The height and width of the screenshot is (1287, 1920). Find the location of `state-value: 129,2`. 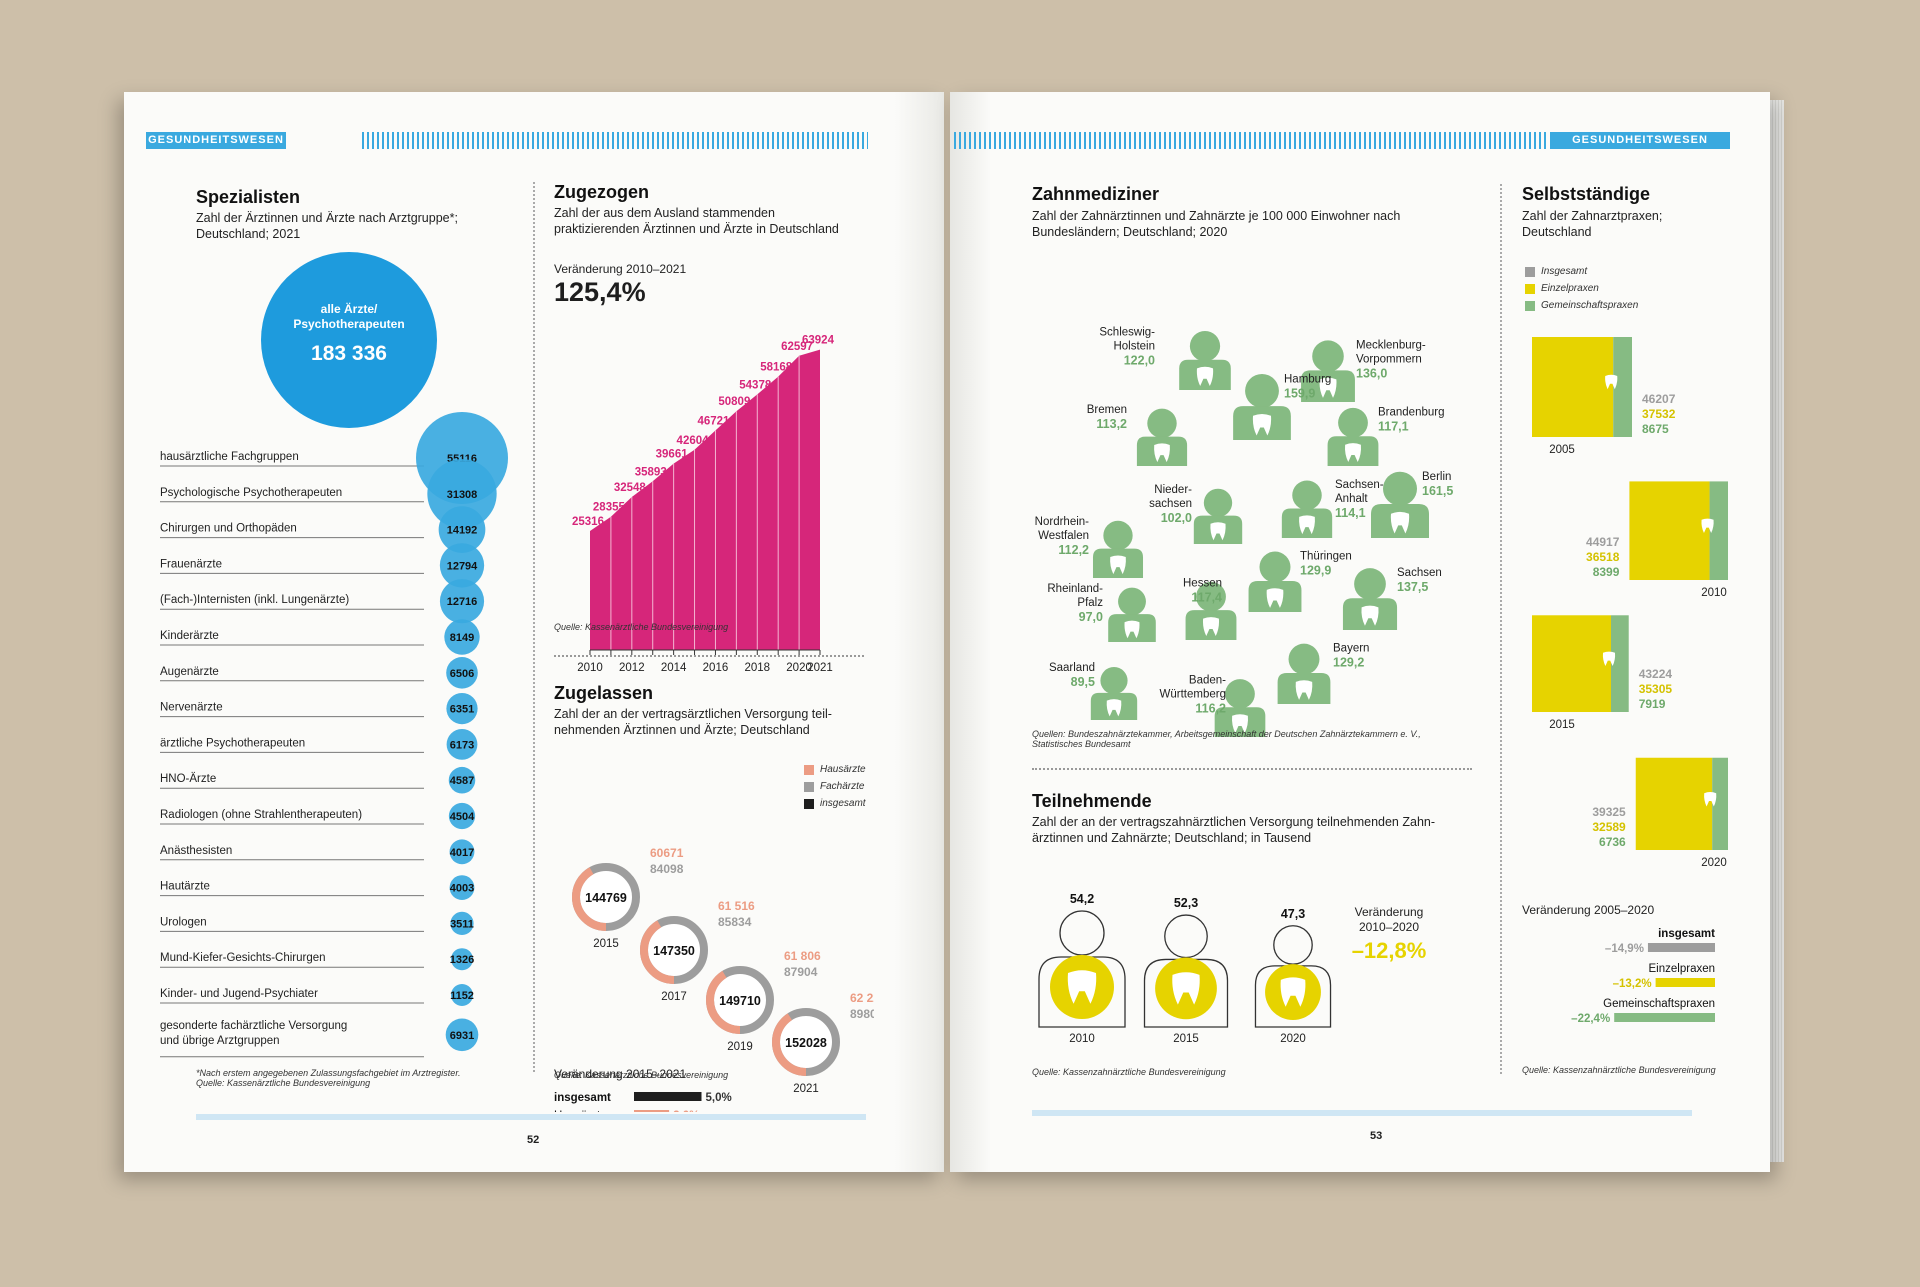

state-value: 129,2 is located at coordinates (1348, 662).